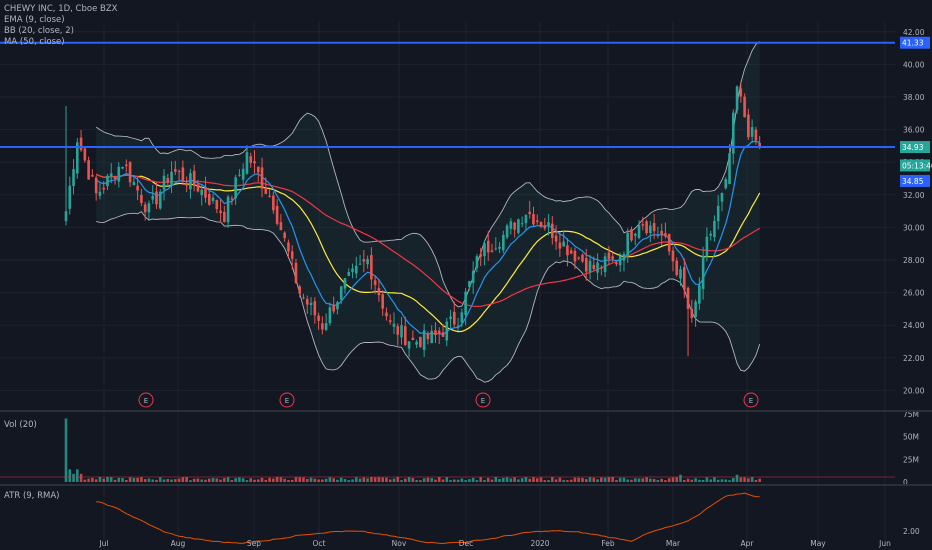 The width and height of the screenshot is (932, 550). I want to click on volume-legend-label: Vol (20), so click(20, 425).